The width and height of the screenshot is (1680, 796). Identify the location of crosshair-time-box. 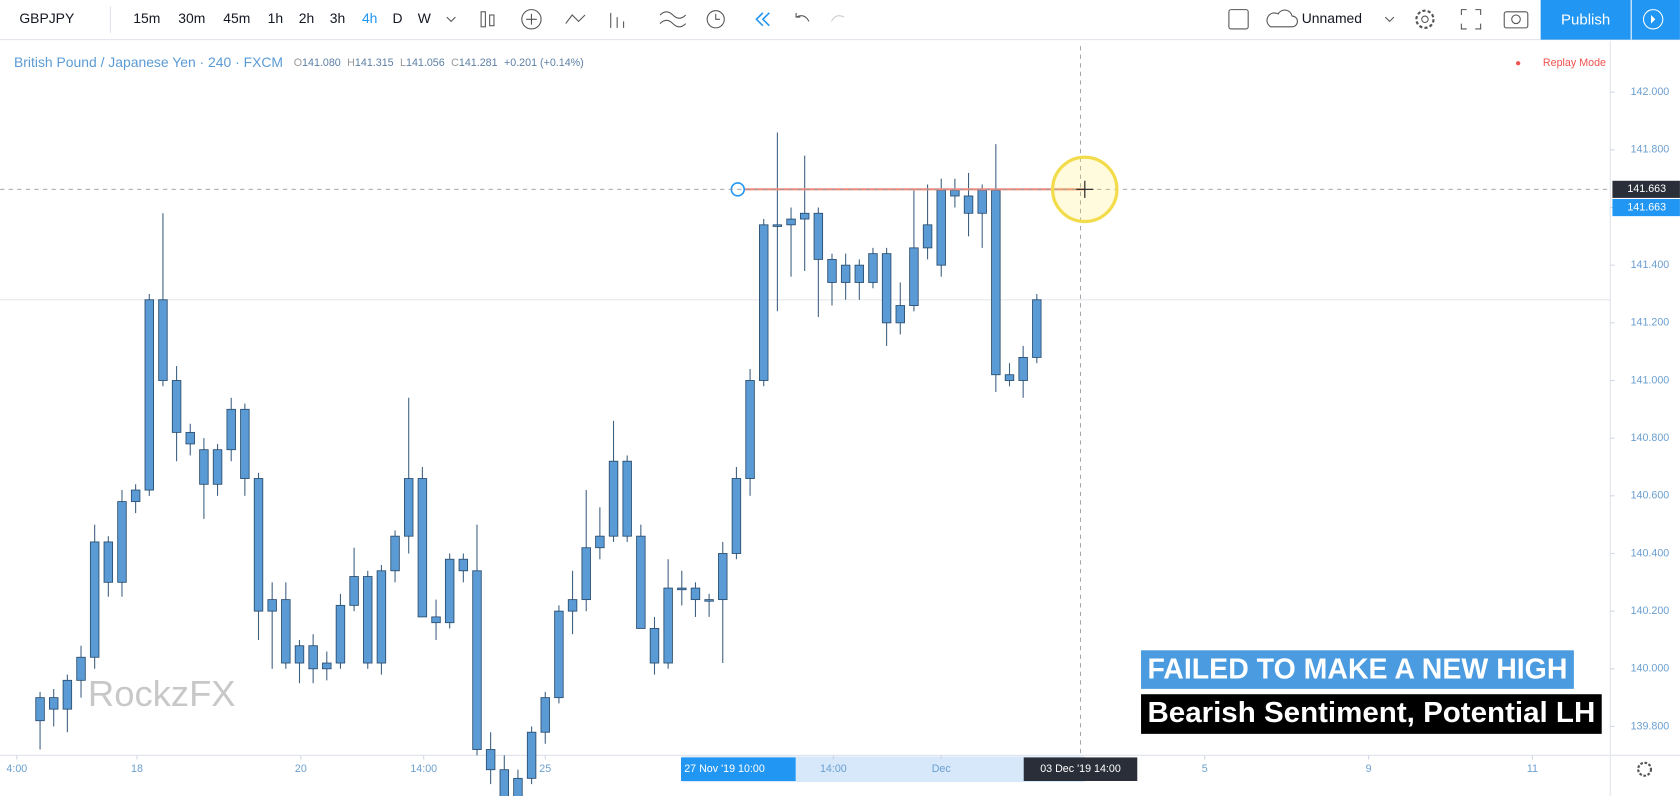
(1080, 769).